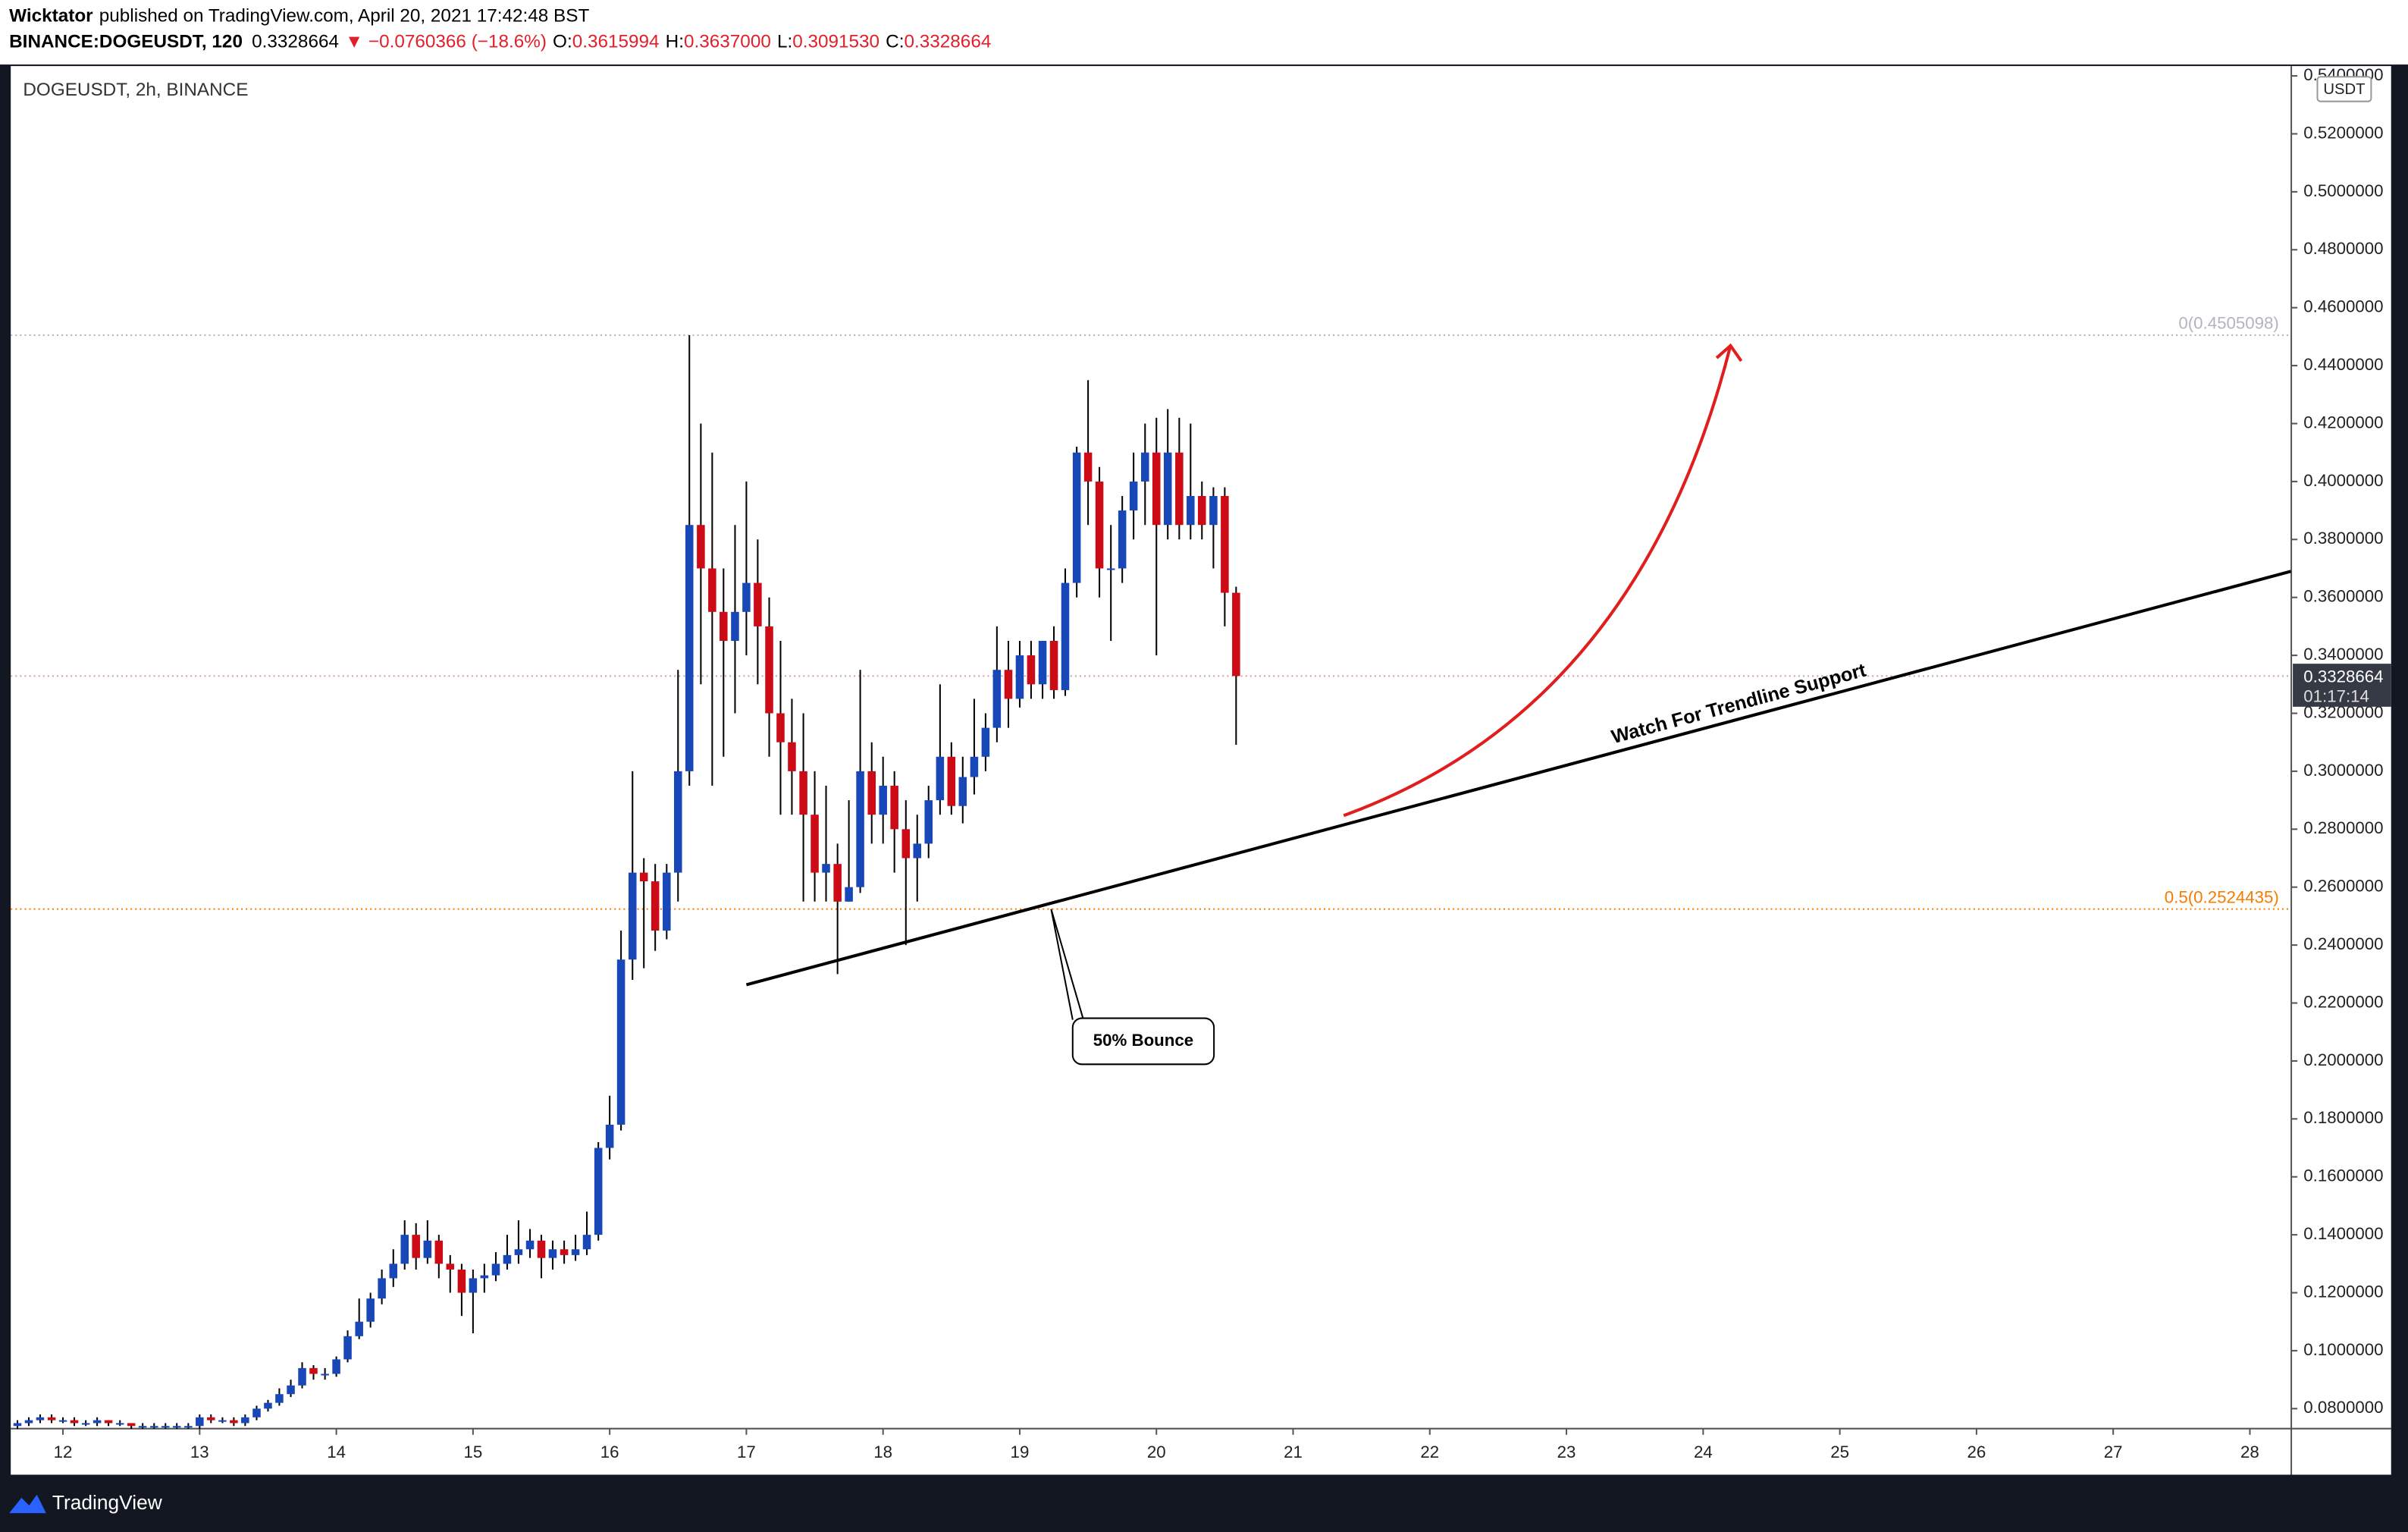 This screenshot has width=2408, height=1532. I want to click on x-tick-label: 28, so click(2249, 1452).